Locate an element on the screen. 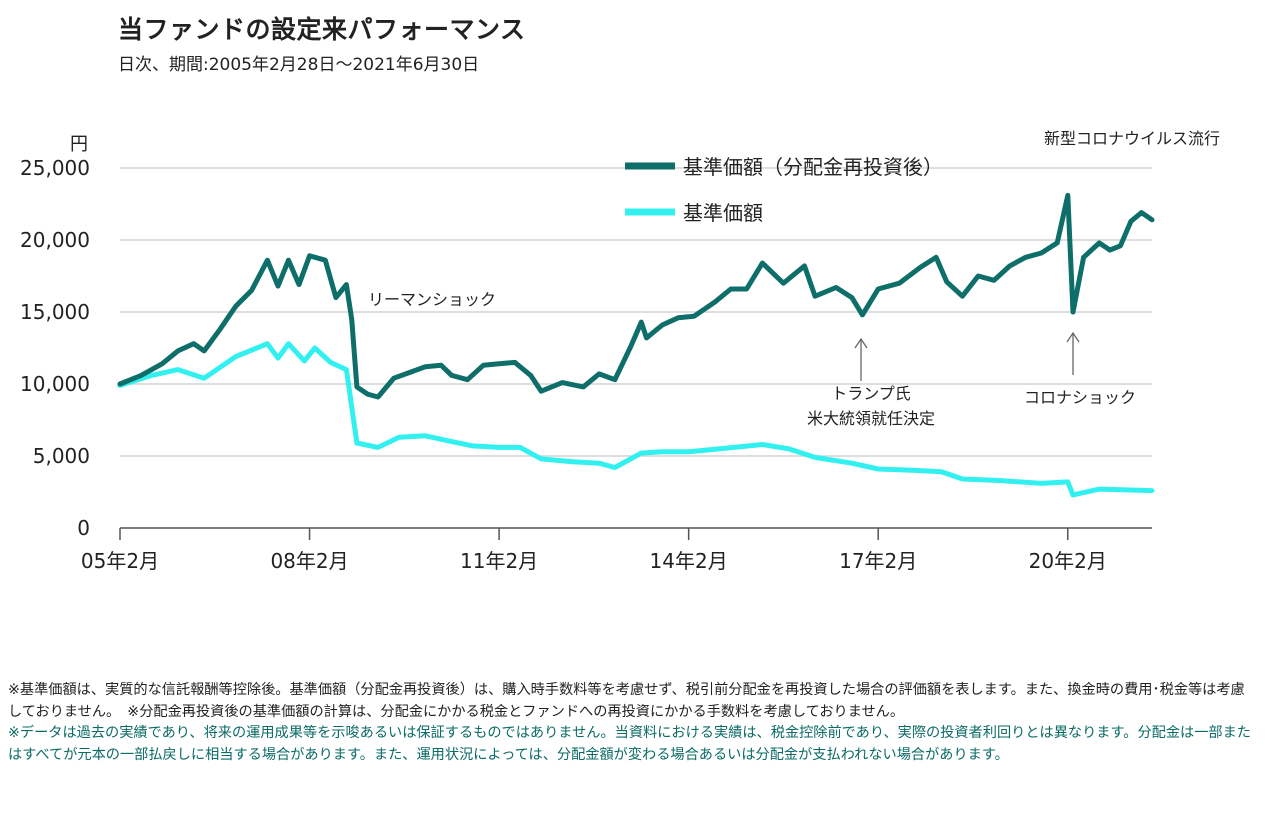 The width and height of the screenshot is (1280, 838). legend: 基準価額（分配金再投資後） 基準価額 is located at coordinates (784, 190).